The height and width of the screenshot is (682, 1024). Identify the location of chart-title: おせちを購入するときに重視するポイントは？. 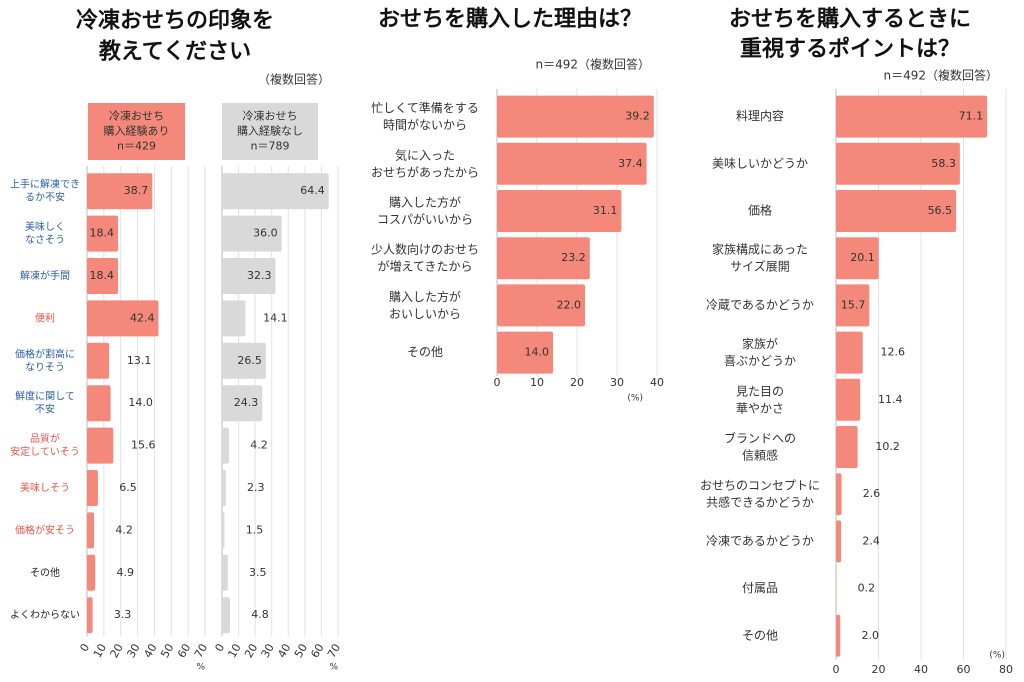
(850, 34).